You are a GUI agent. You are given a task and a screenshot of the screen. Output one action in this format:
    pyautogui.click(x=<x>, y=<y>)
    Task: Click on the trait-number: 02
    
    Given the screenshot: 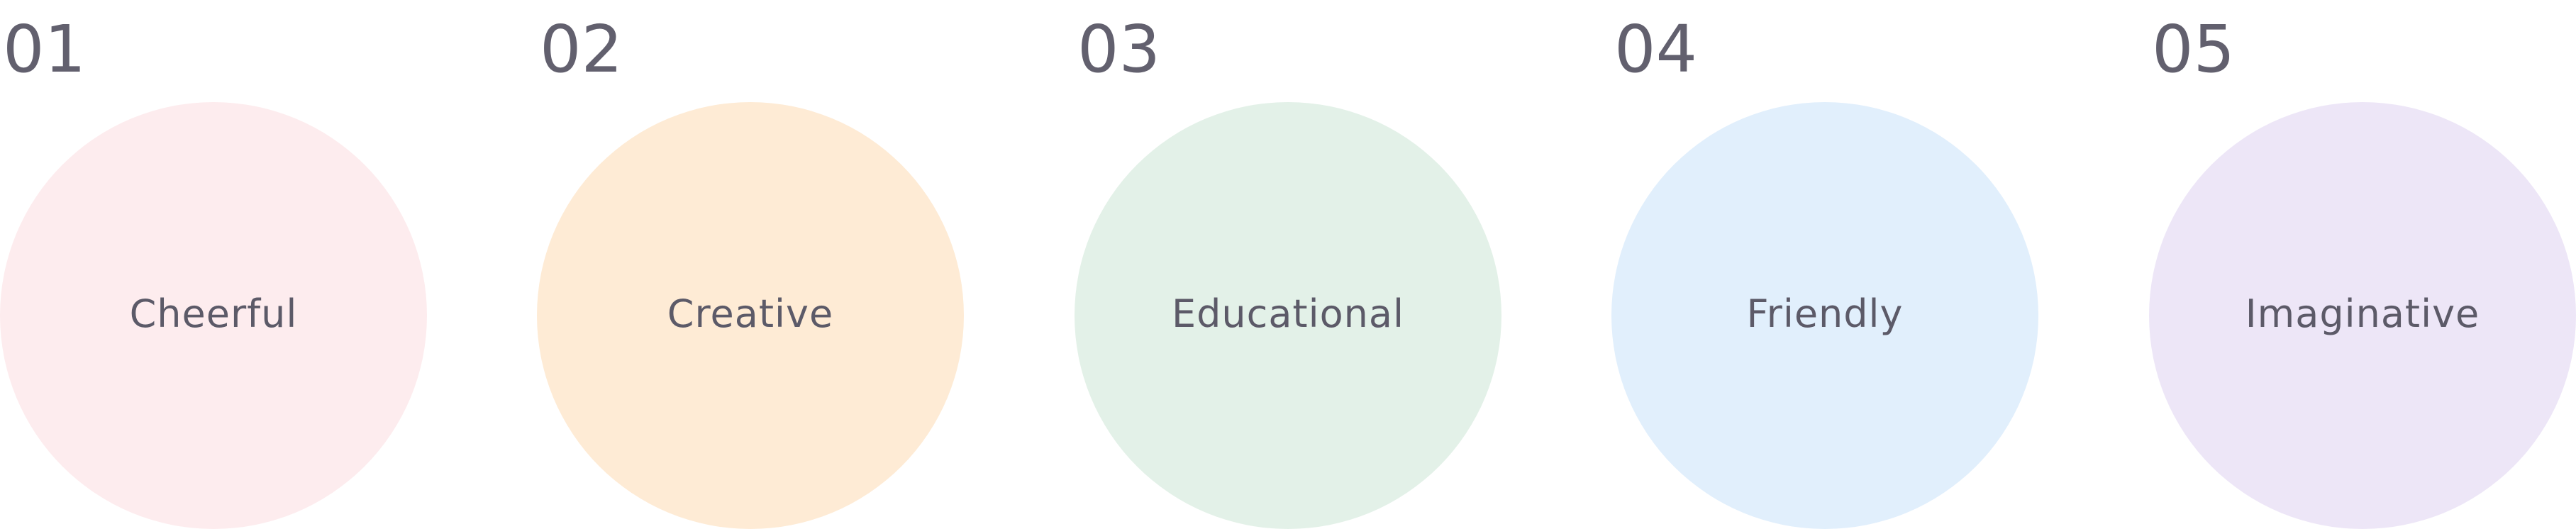 What is the action you would take?
    pyautogui.click(x=581, y=49)
    